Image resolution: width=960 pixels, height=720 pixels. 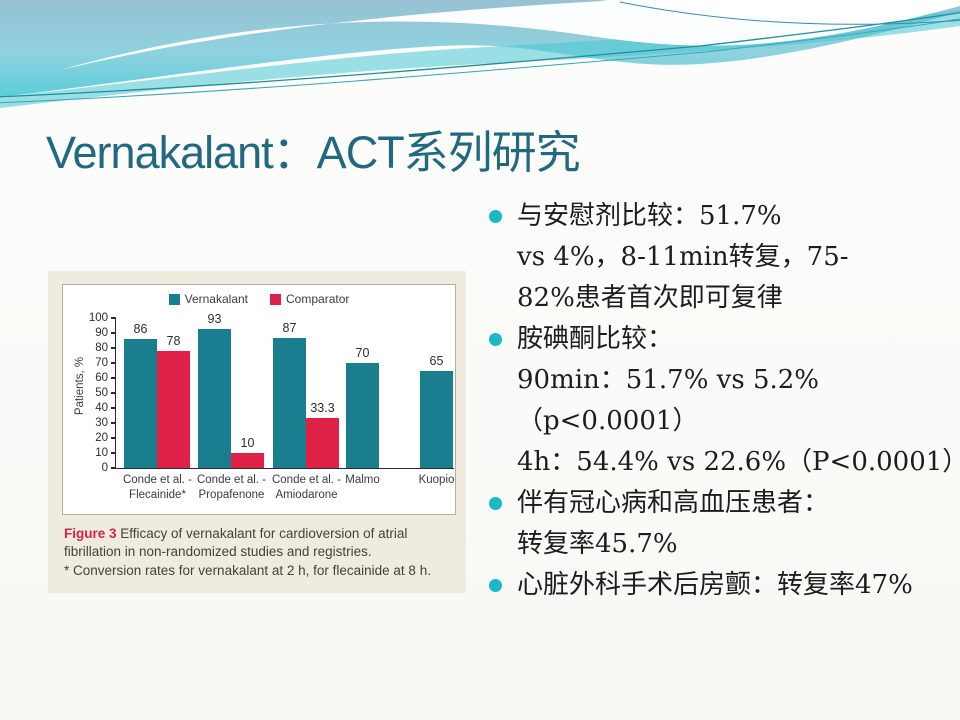 What do you see at coordinates (214, 390) in the screenshot?
I see `bar-vernakalant-2: 93` at bounding box center [214, 390].